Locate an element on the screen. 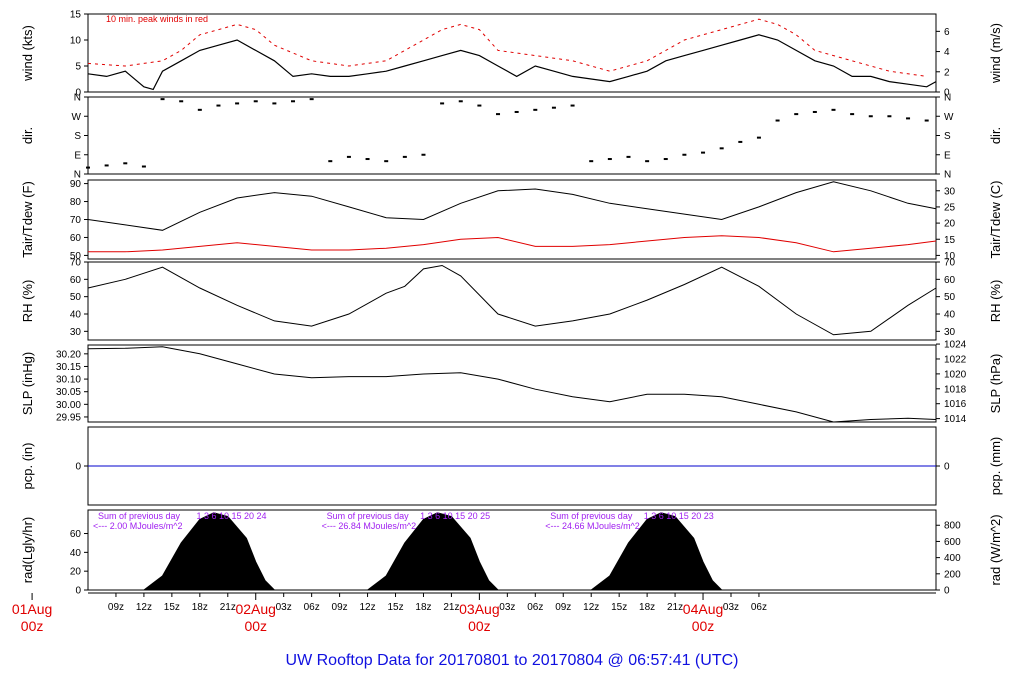 Image resolution: width=1024 pixels, height=700 pixels. ytick-right-label: 2 is located at coordinates (947, 72).